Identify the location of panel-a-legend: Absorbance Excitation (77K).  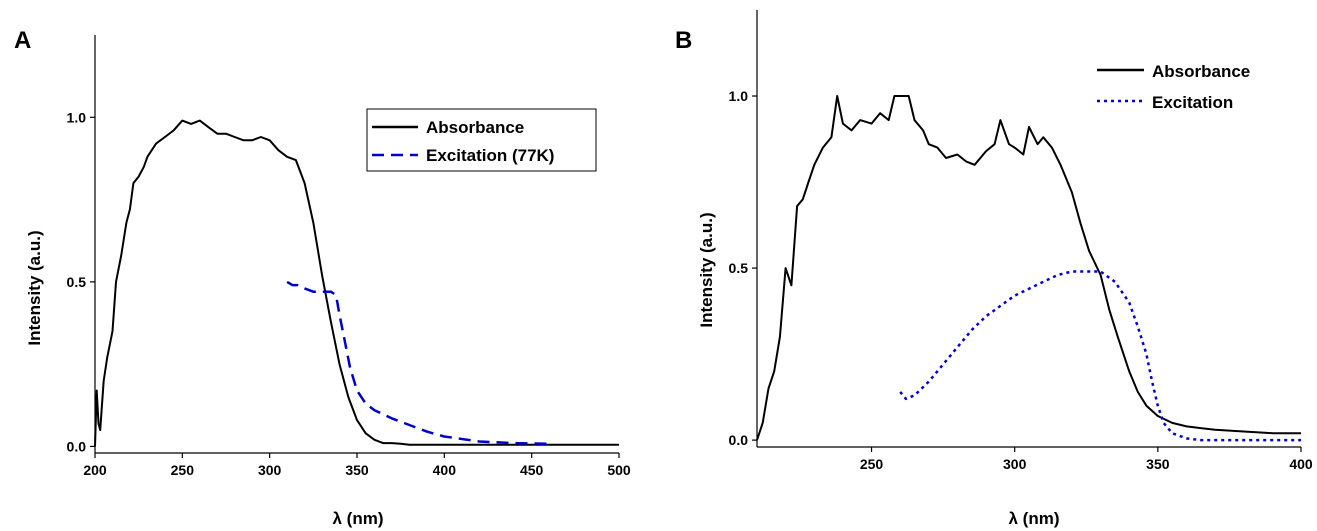
(481, 140).